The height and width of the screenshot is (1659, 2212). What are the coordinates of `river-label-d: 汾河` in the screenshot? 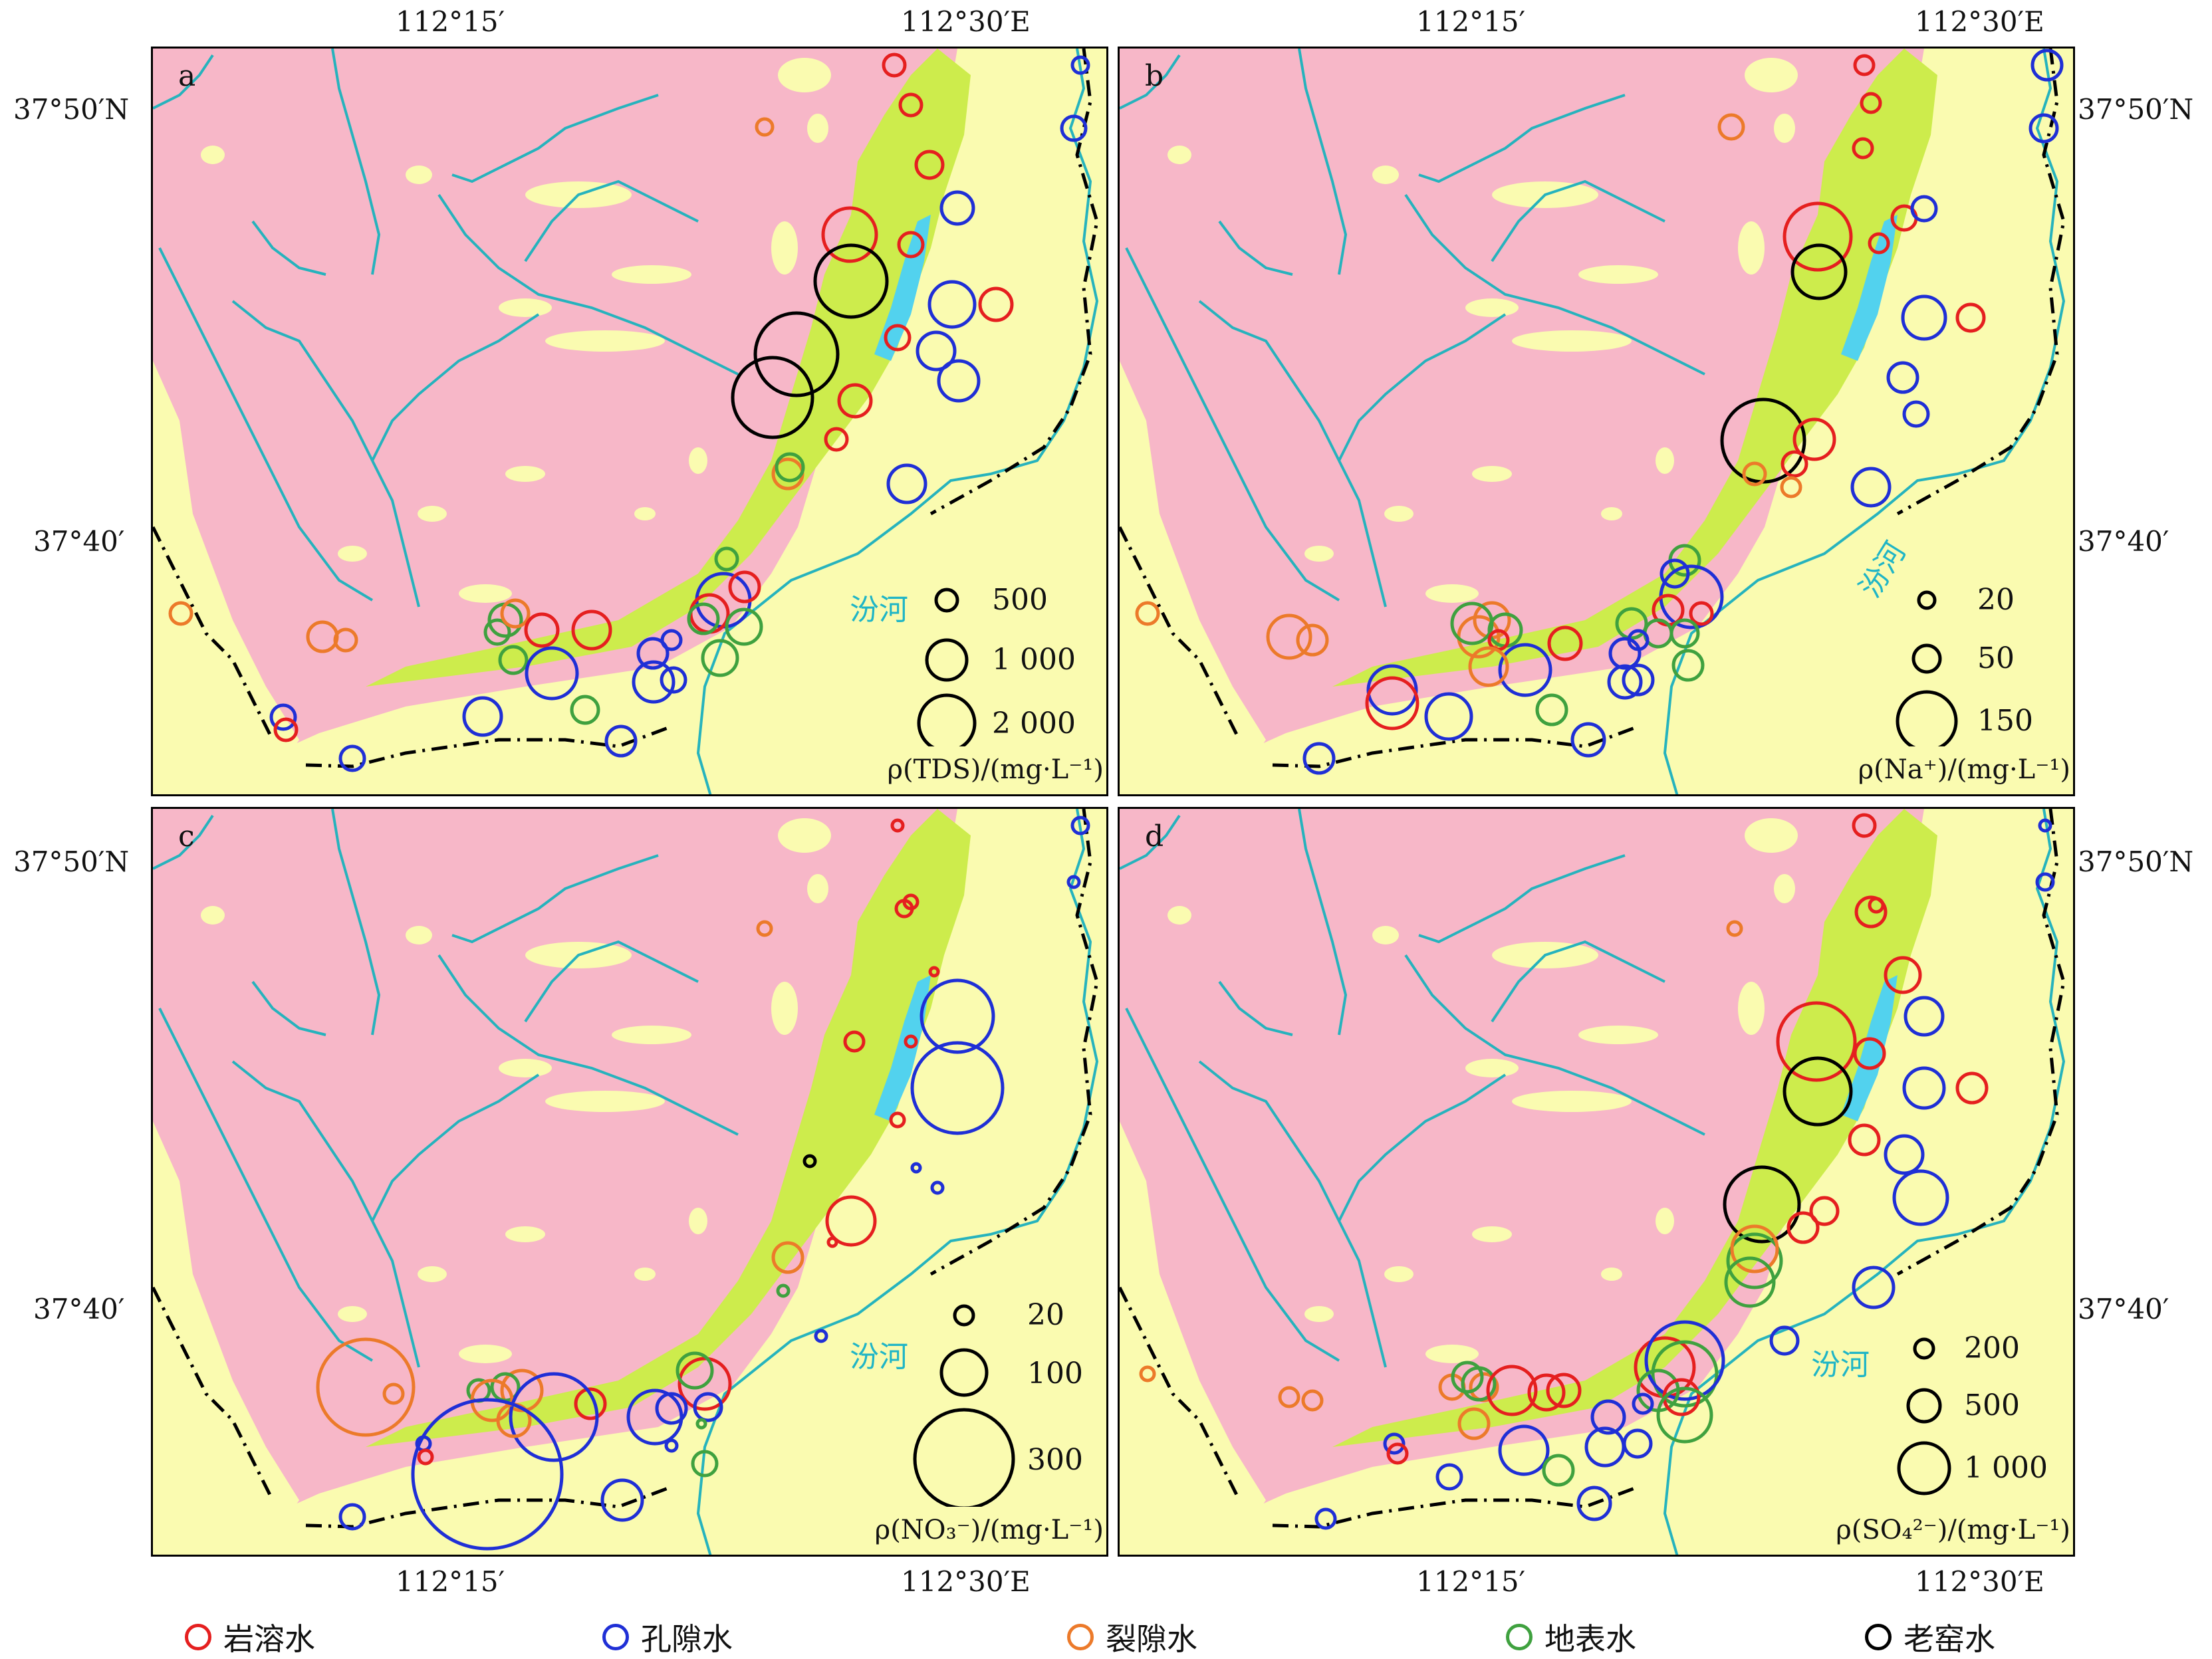 It's located at (1840, 1365).